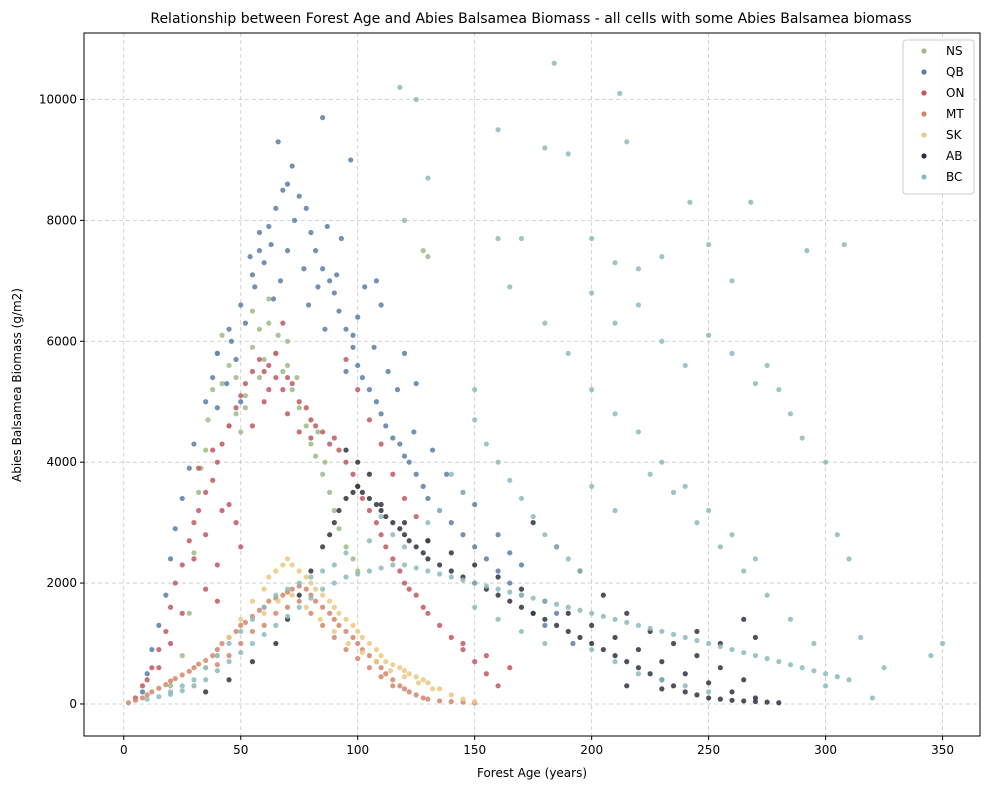 This screenshot has width=993, height=790. I want to click on legend-label: AB, so click(954, 156).